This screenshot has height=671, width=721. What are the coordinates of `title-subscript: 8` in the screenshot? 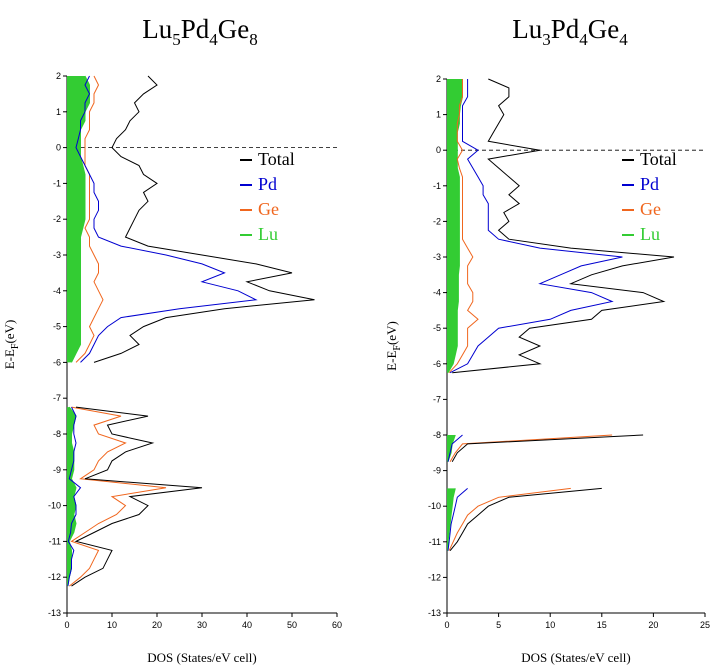 It's located at (253, 39).